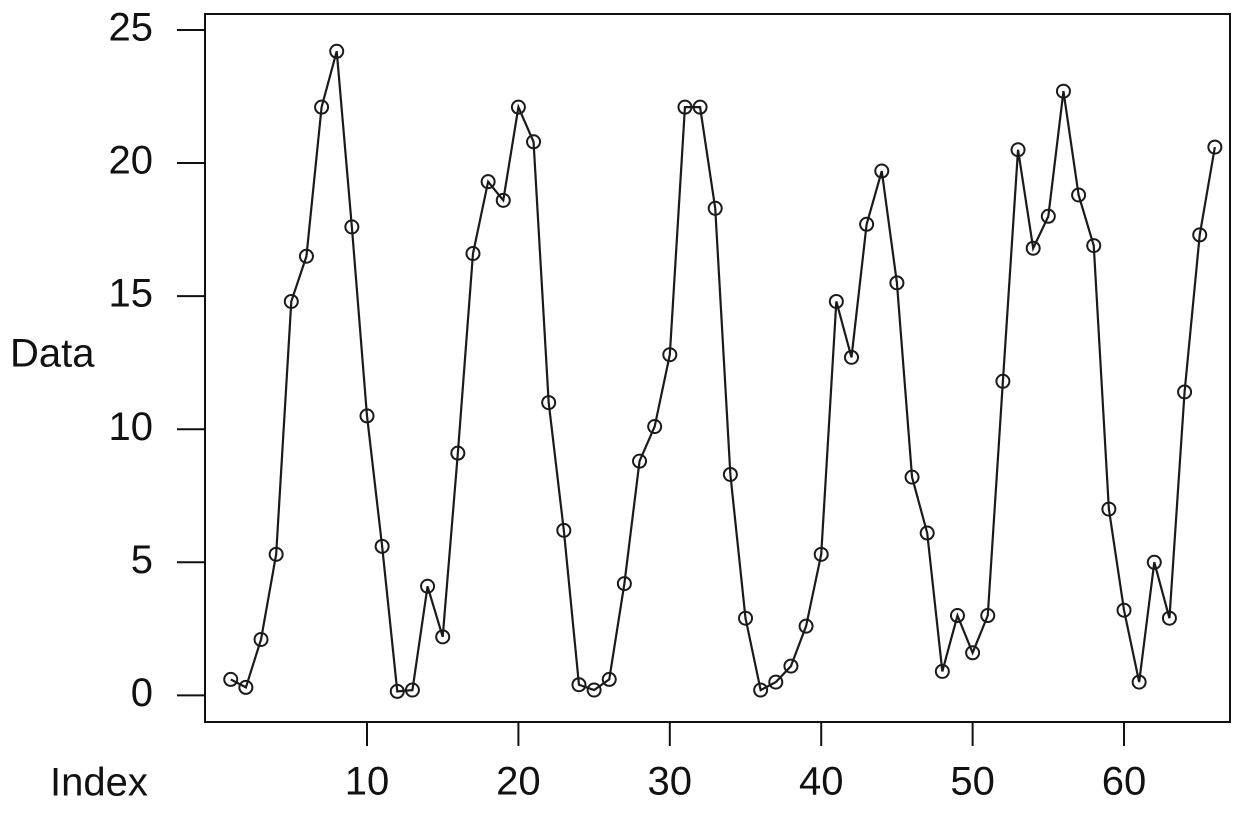  I want to click on y-tick-label: 20, so click(131, 161).